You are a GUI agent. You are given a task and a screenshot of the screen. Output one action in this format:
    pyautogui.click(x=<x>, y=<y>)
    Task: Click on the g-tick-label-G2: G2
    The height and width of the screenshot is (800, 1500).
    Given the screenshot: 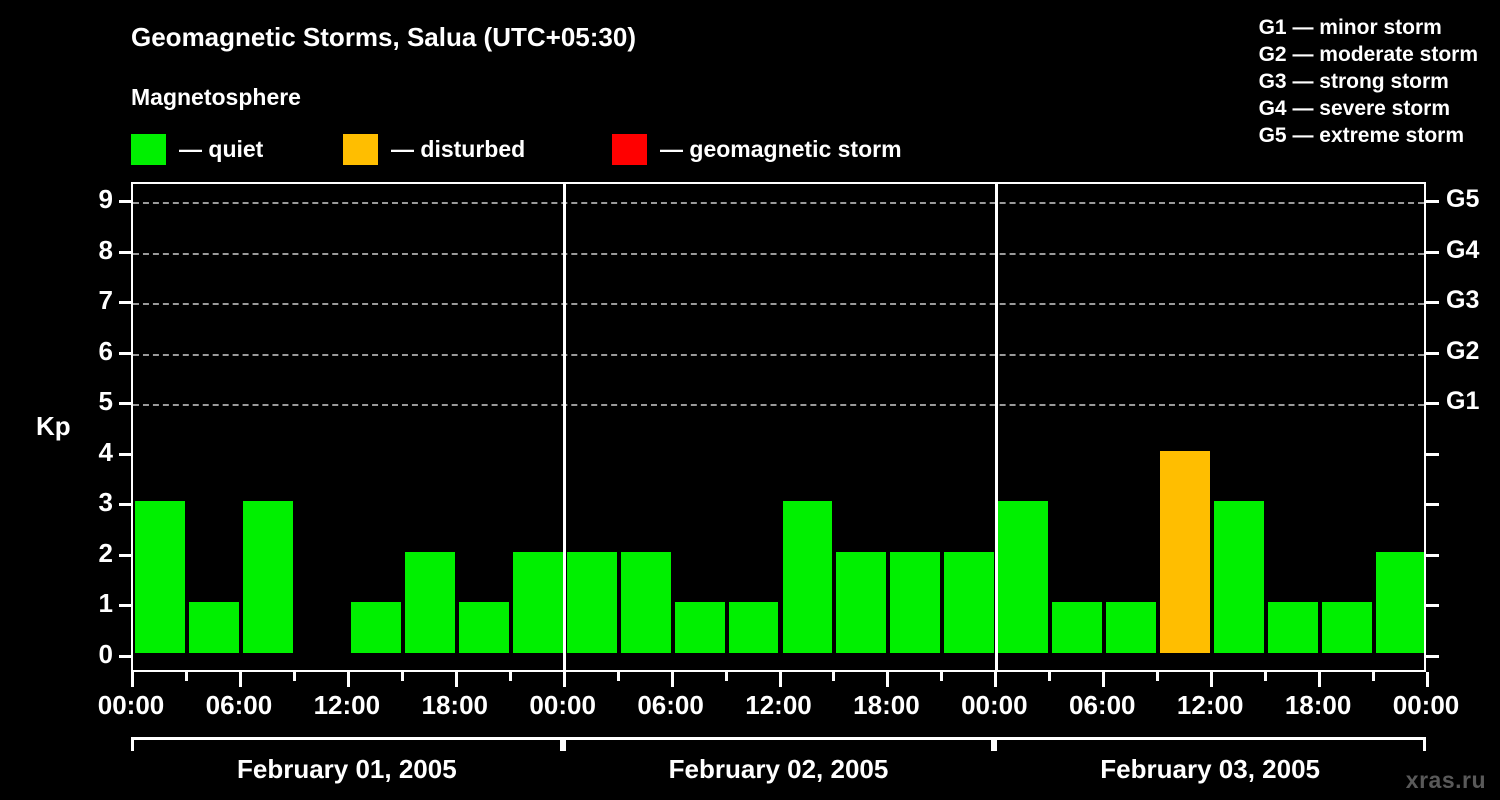 What is the action you would take?
    pyautogui.click(x=1463, y=350)
    